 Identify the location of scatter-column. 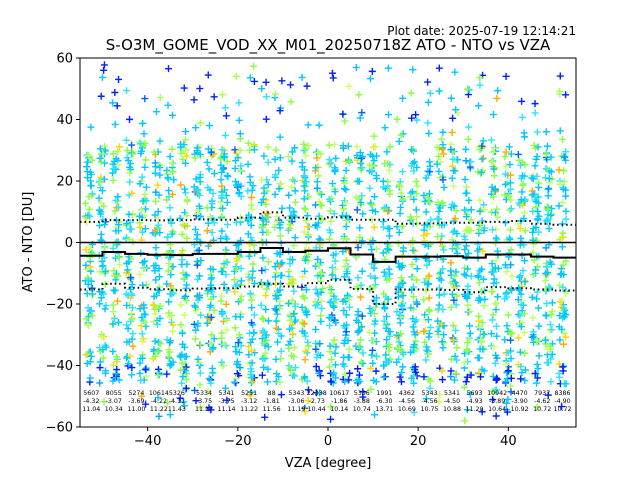
(481, 243).